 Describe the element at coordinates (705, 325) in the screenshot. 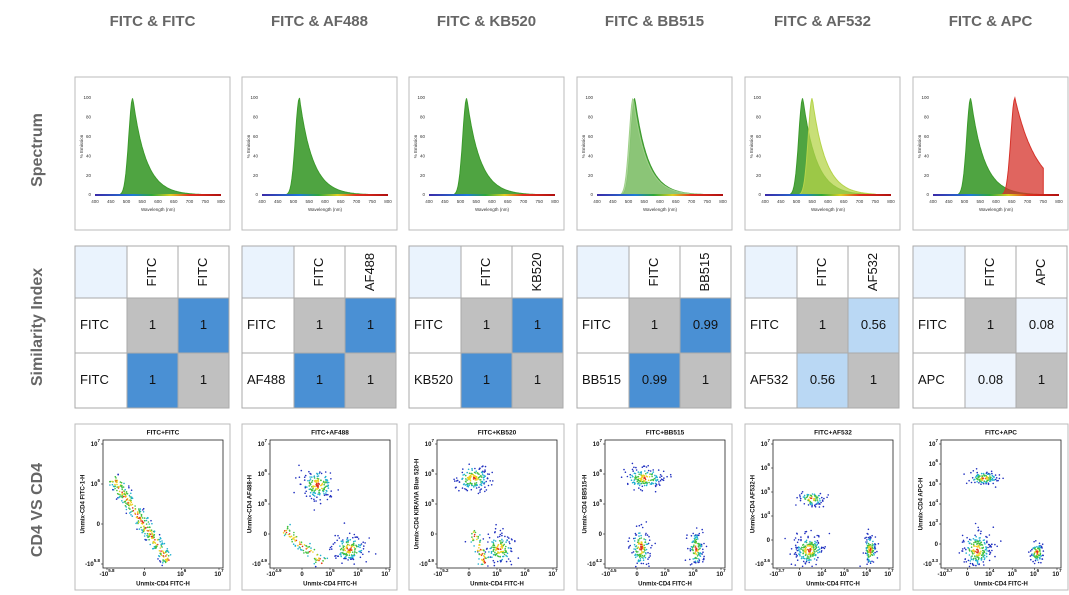

I see `similarity-cell` at that location.